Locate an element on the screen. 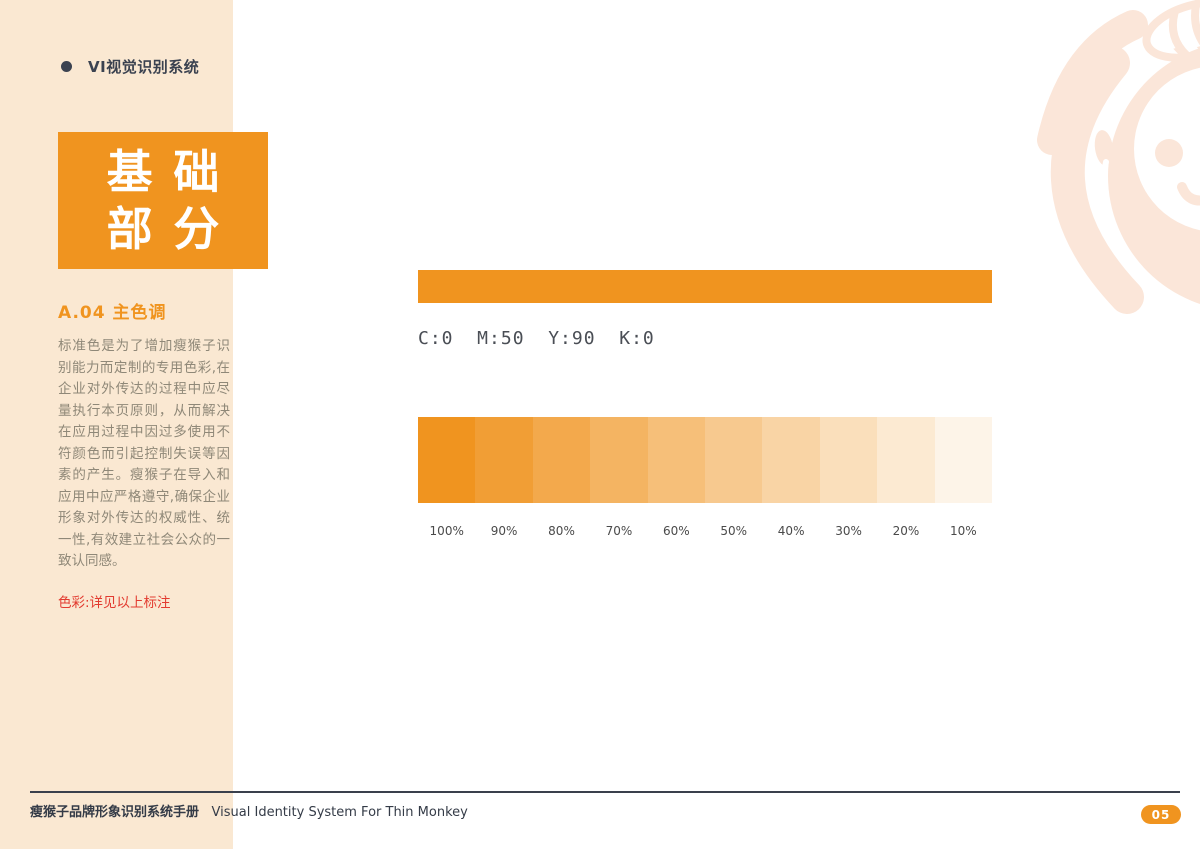 This screenshot has width=1200, height=849. monkey-smile is located at coordinates (1188, 194).